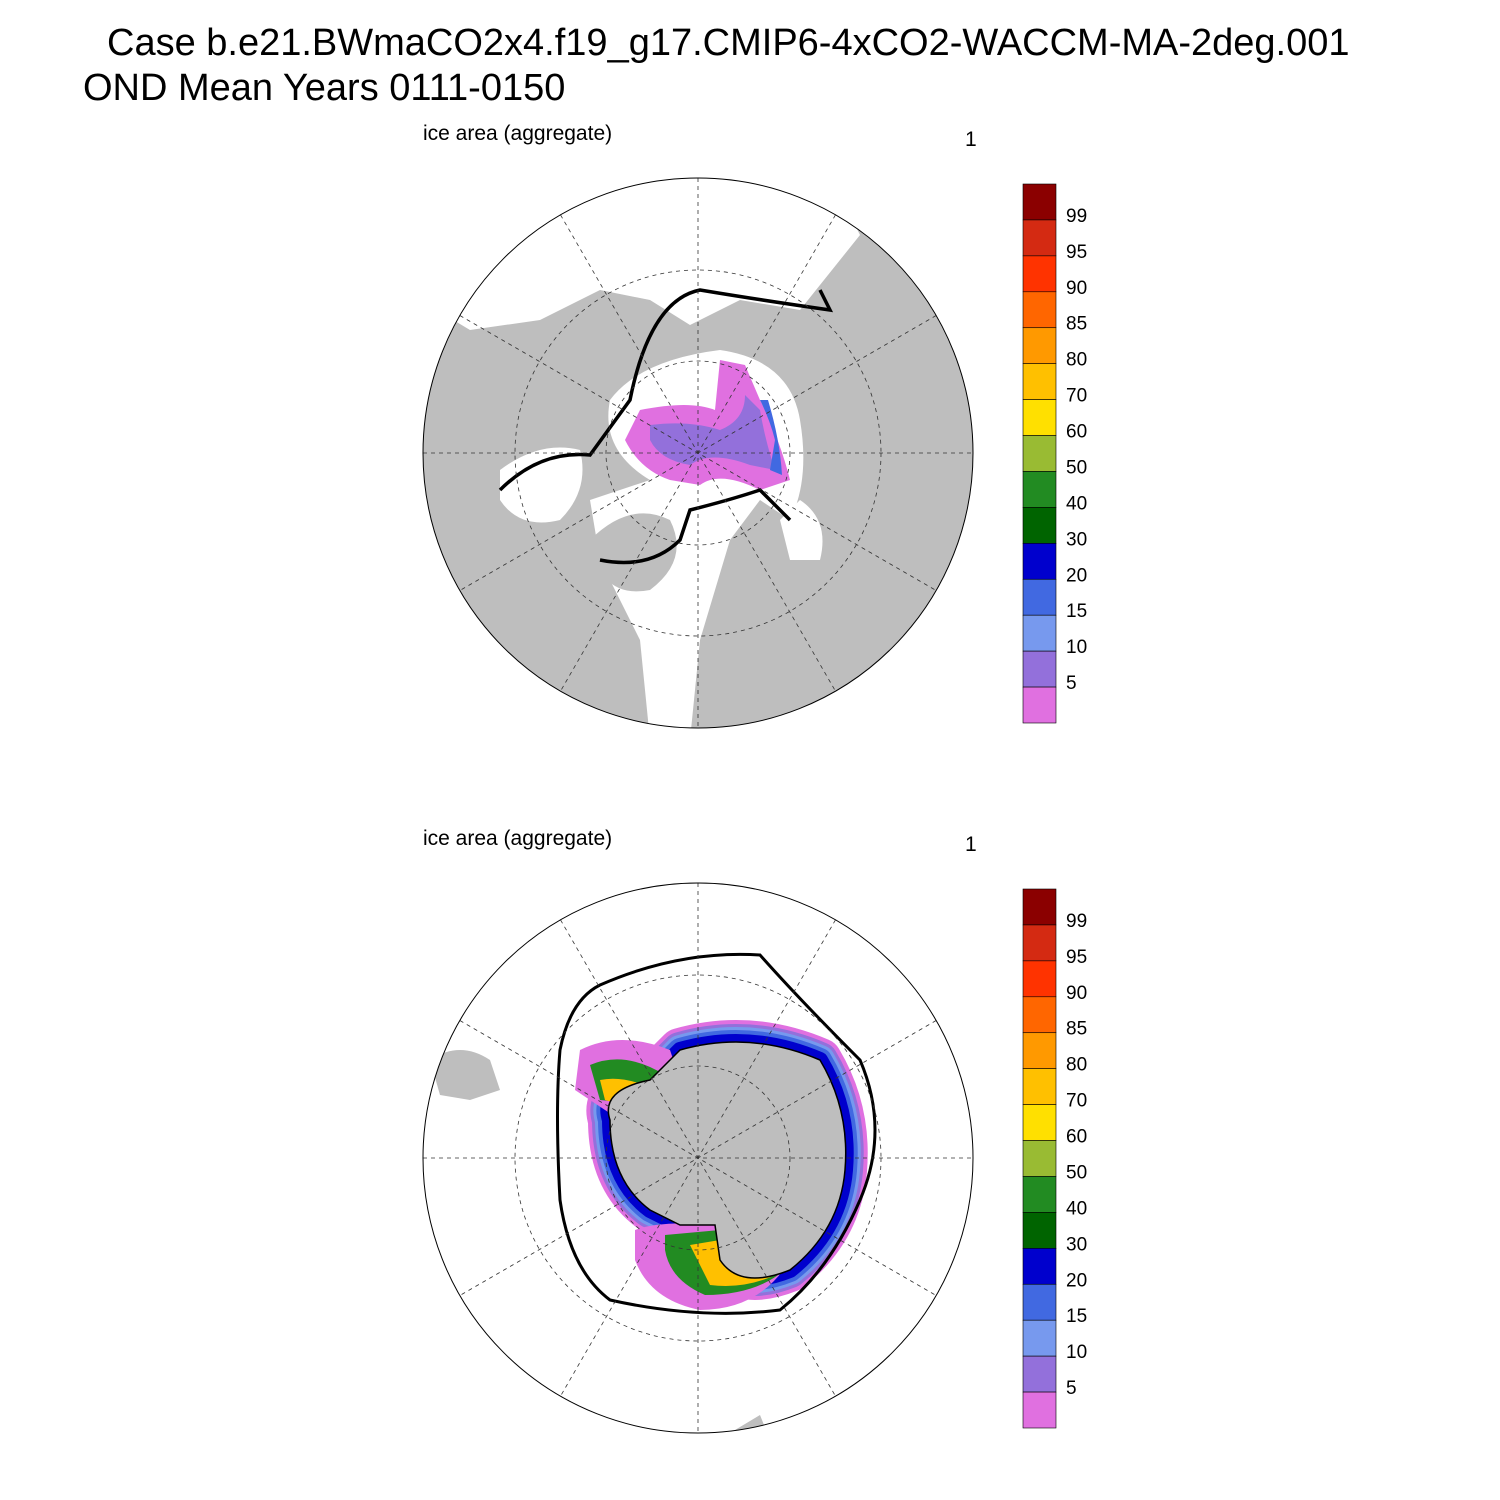 The image size is (1500, 1500). I want to click on title-line2: OND Mean Years 0111-0150, so click(324, 88).